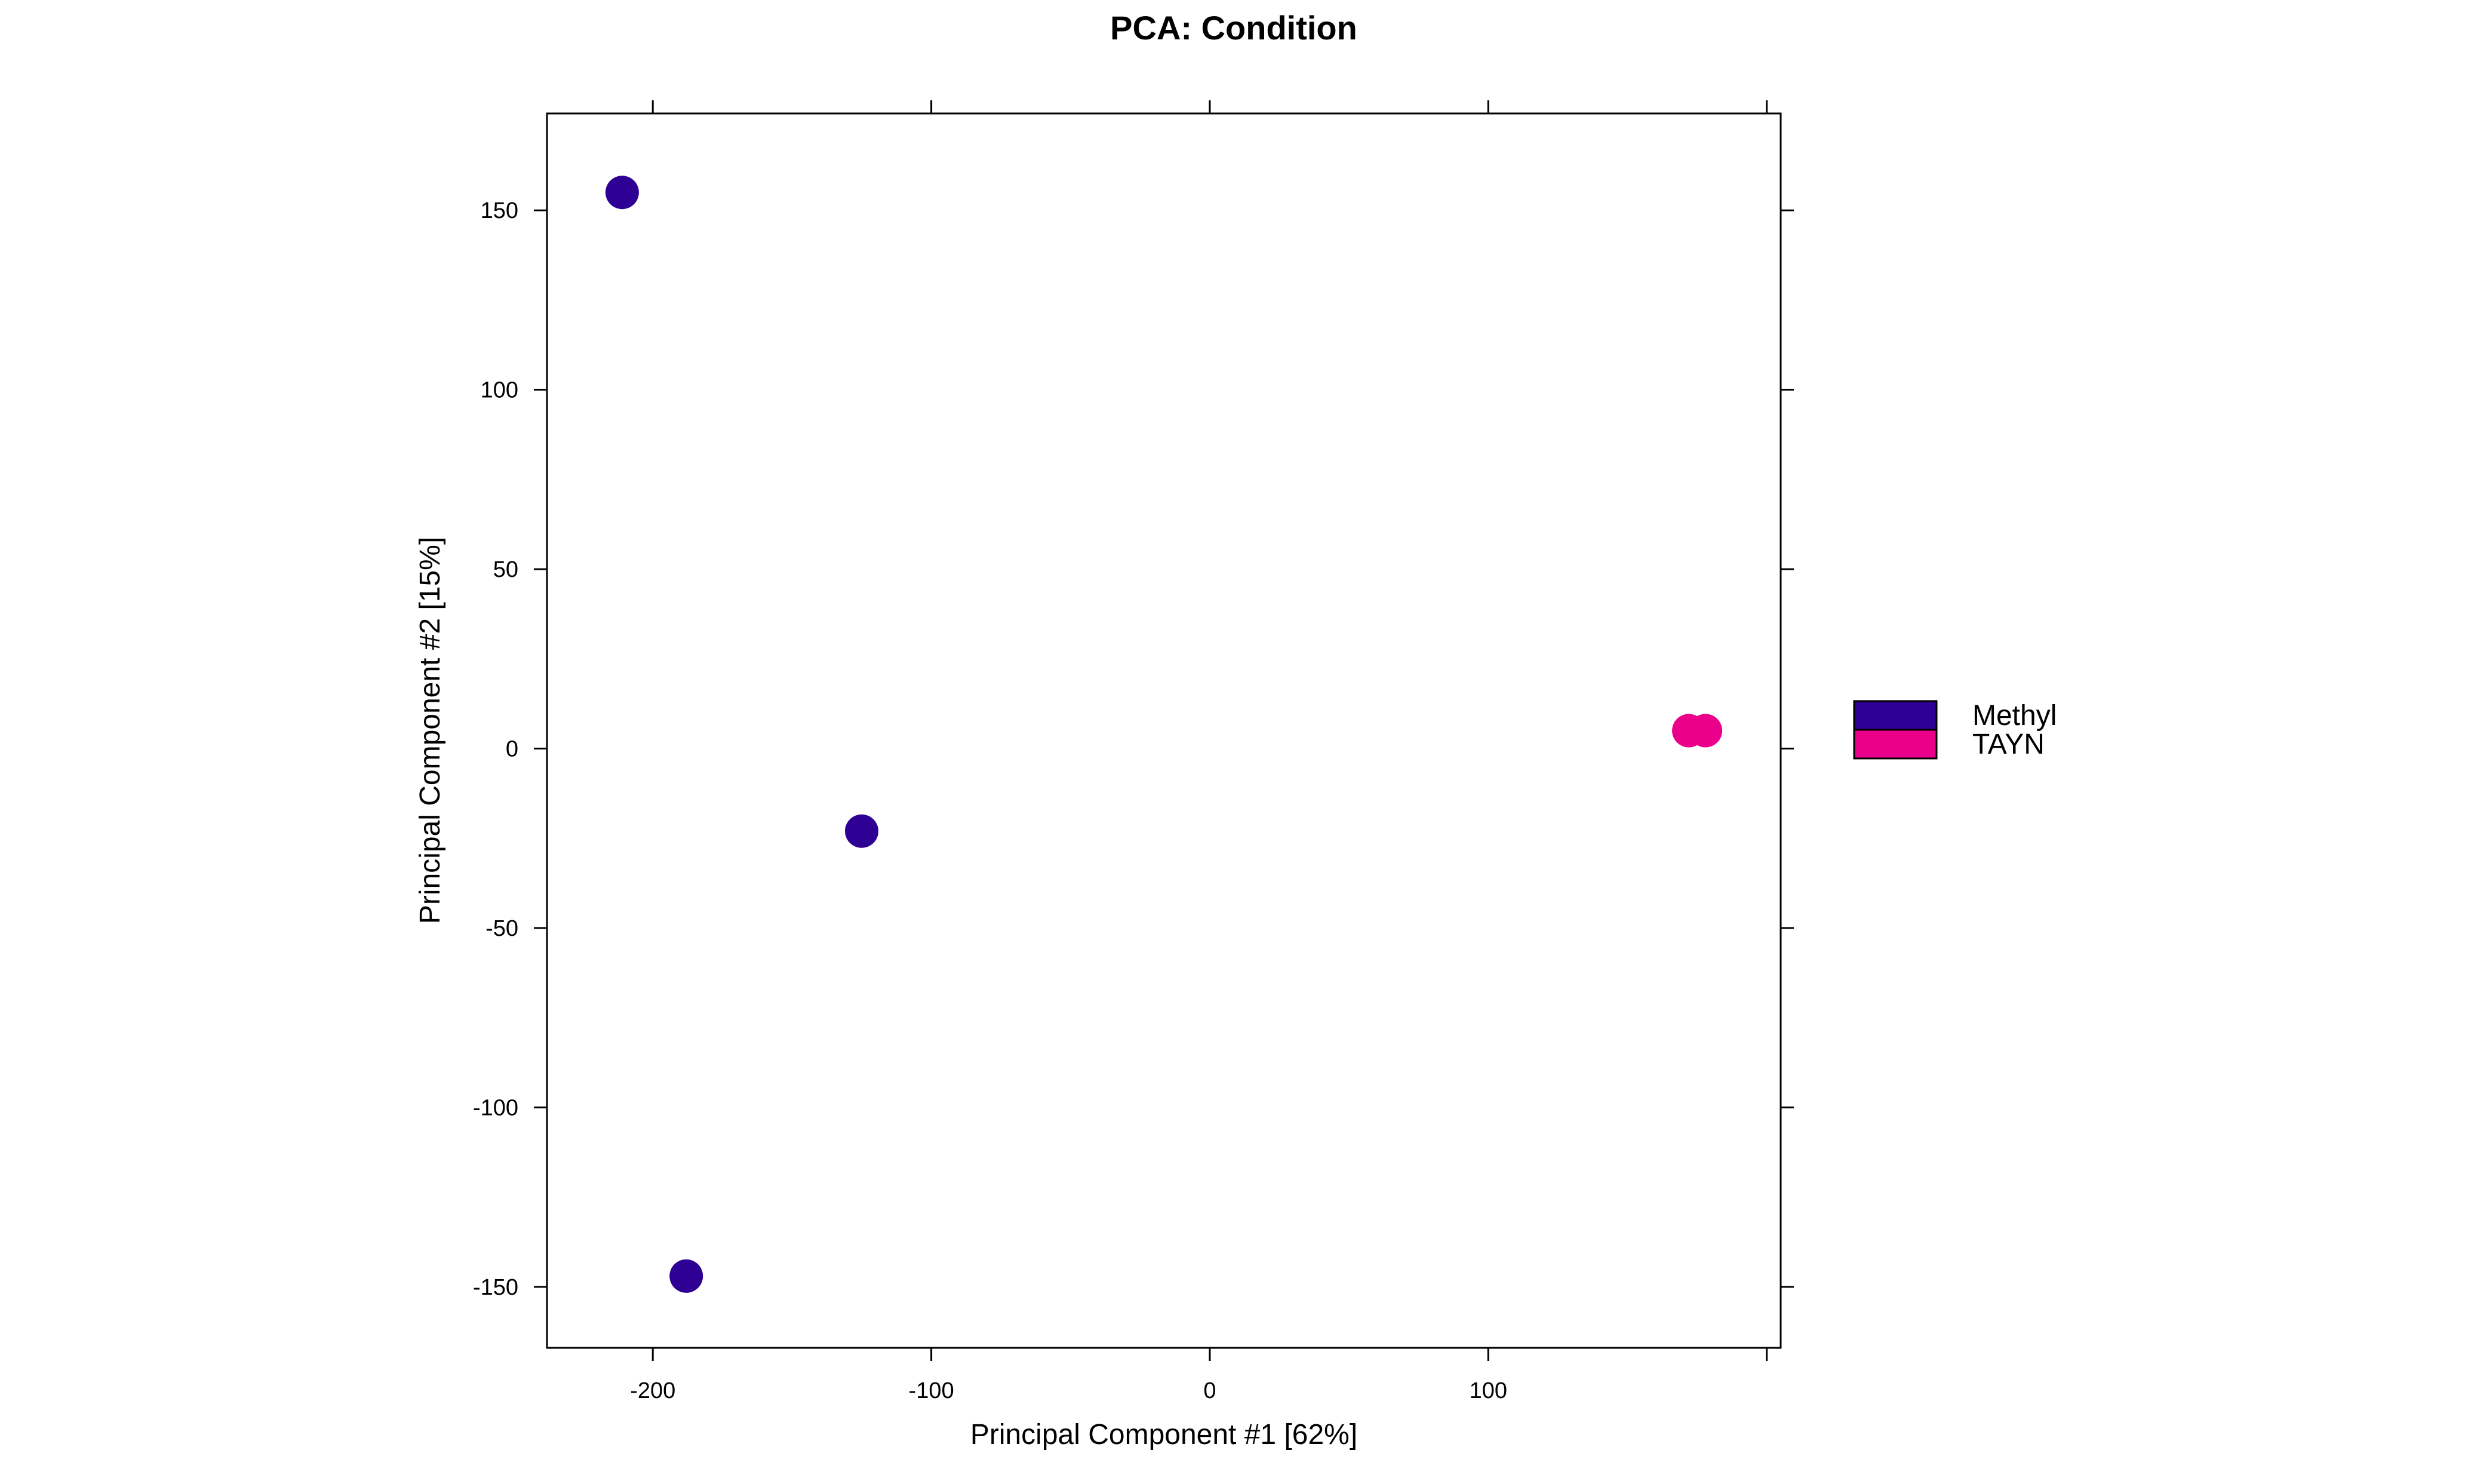 The width and height of the screenshot is (2468, 1484). I want to click on x-tick-label: 100, so click(1488, 1390).